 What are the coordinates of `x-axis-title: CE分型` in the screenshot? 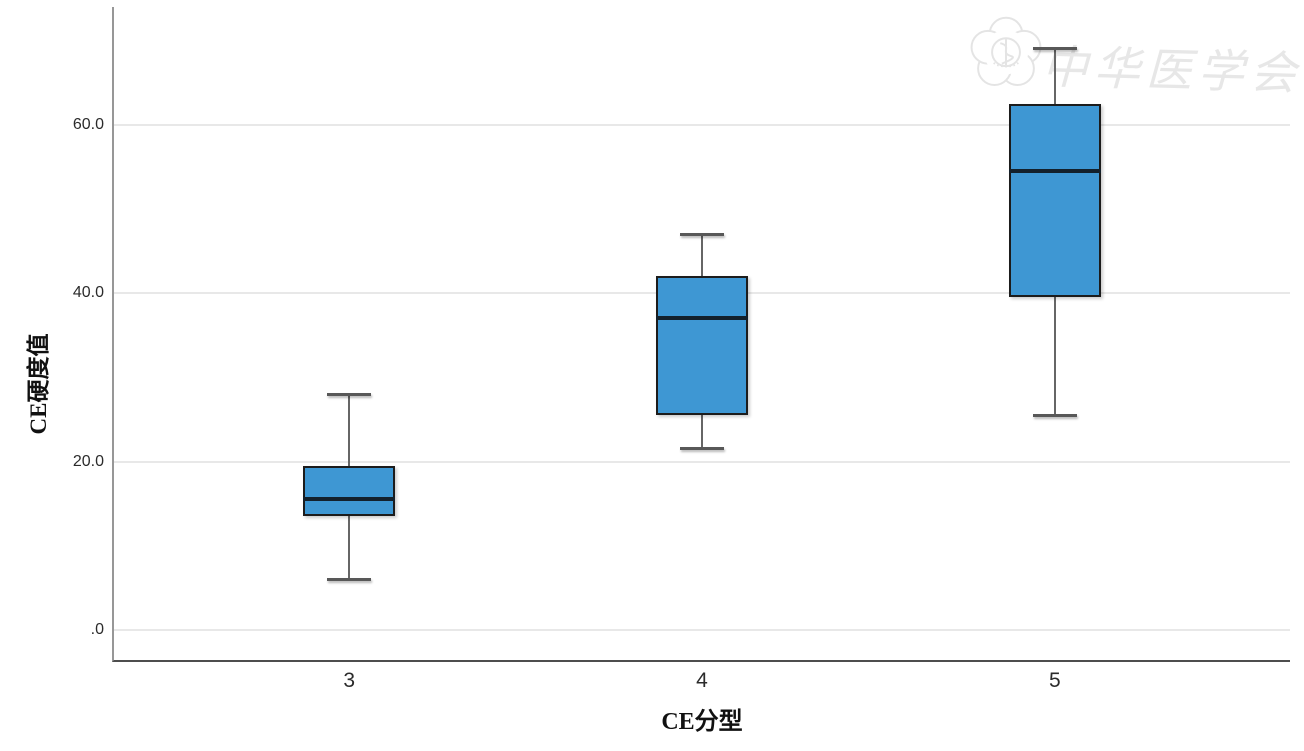 It's located at (702, 722).